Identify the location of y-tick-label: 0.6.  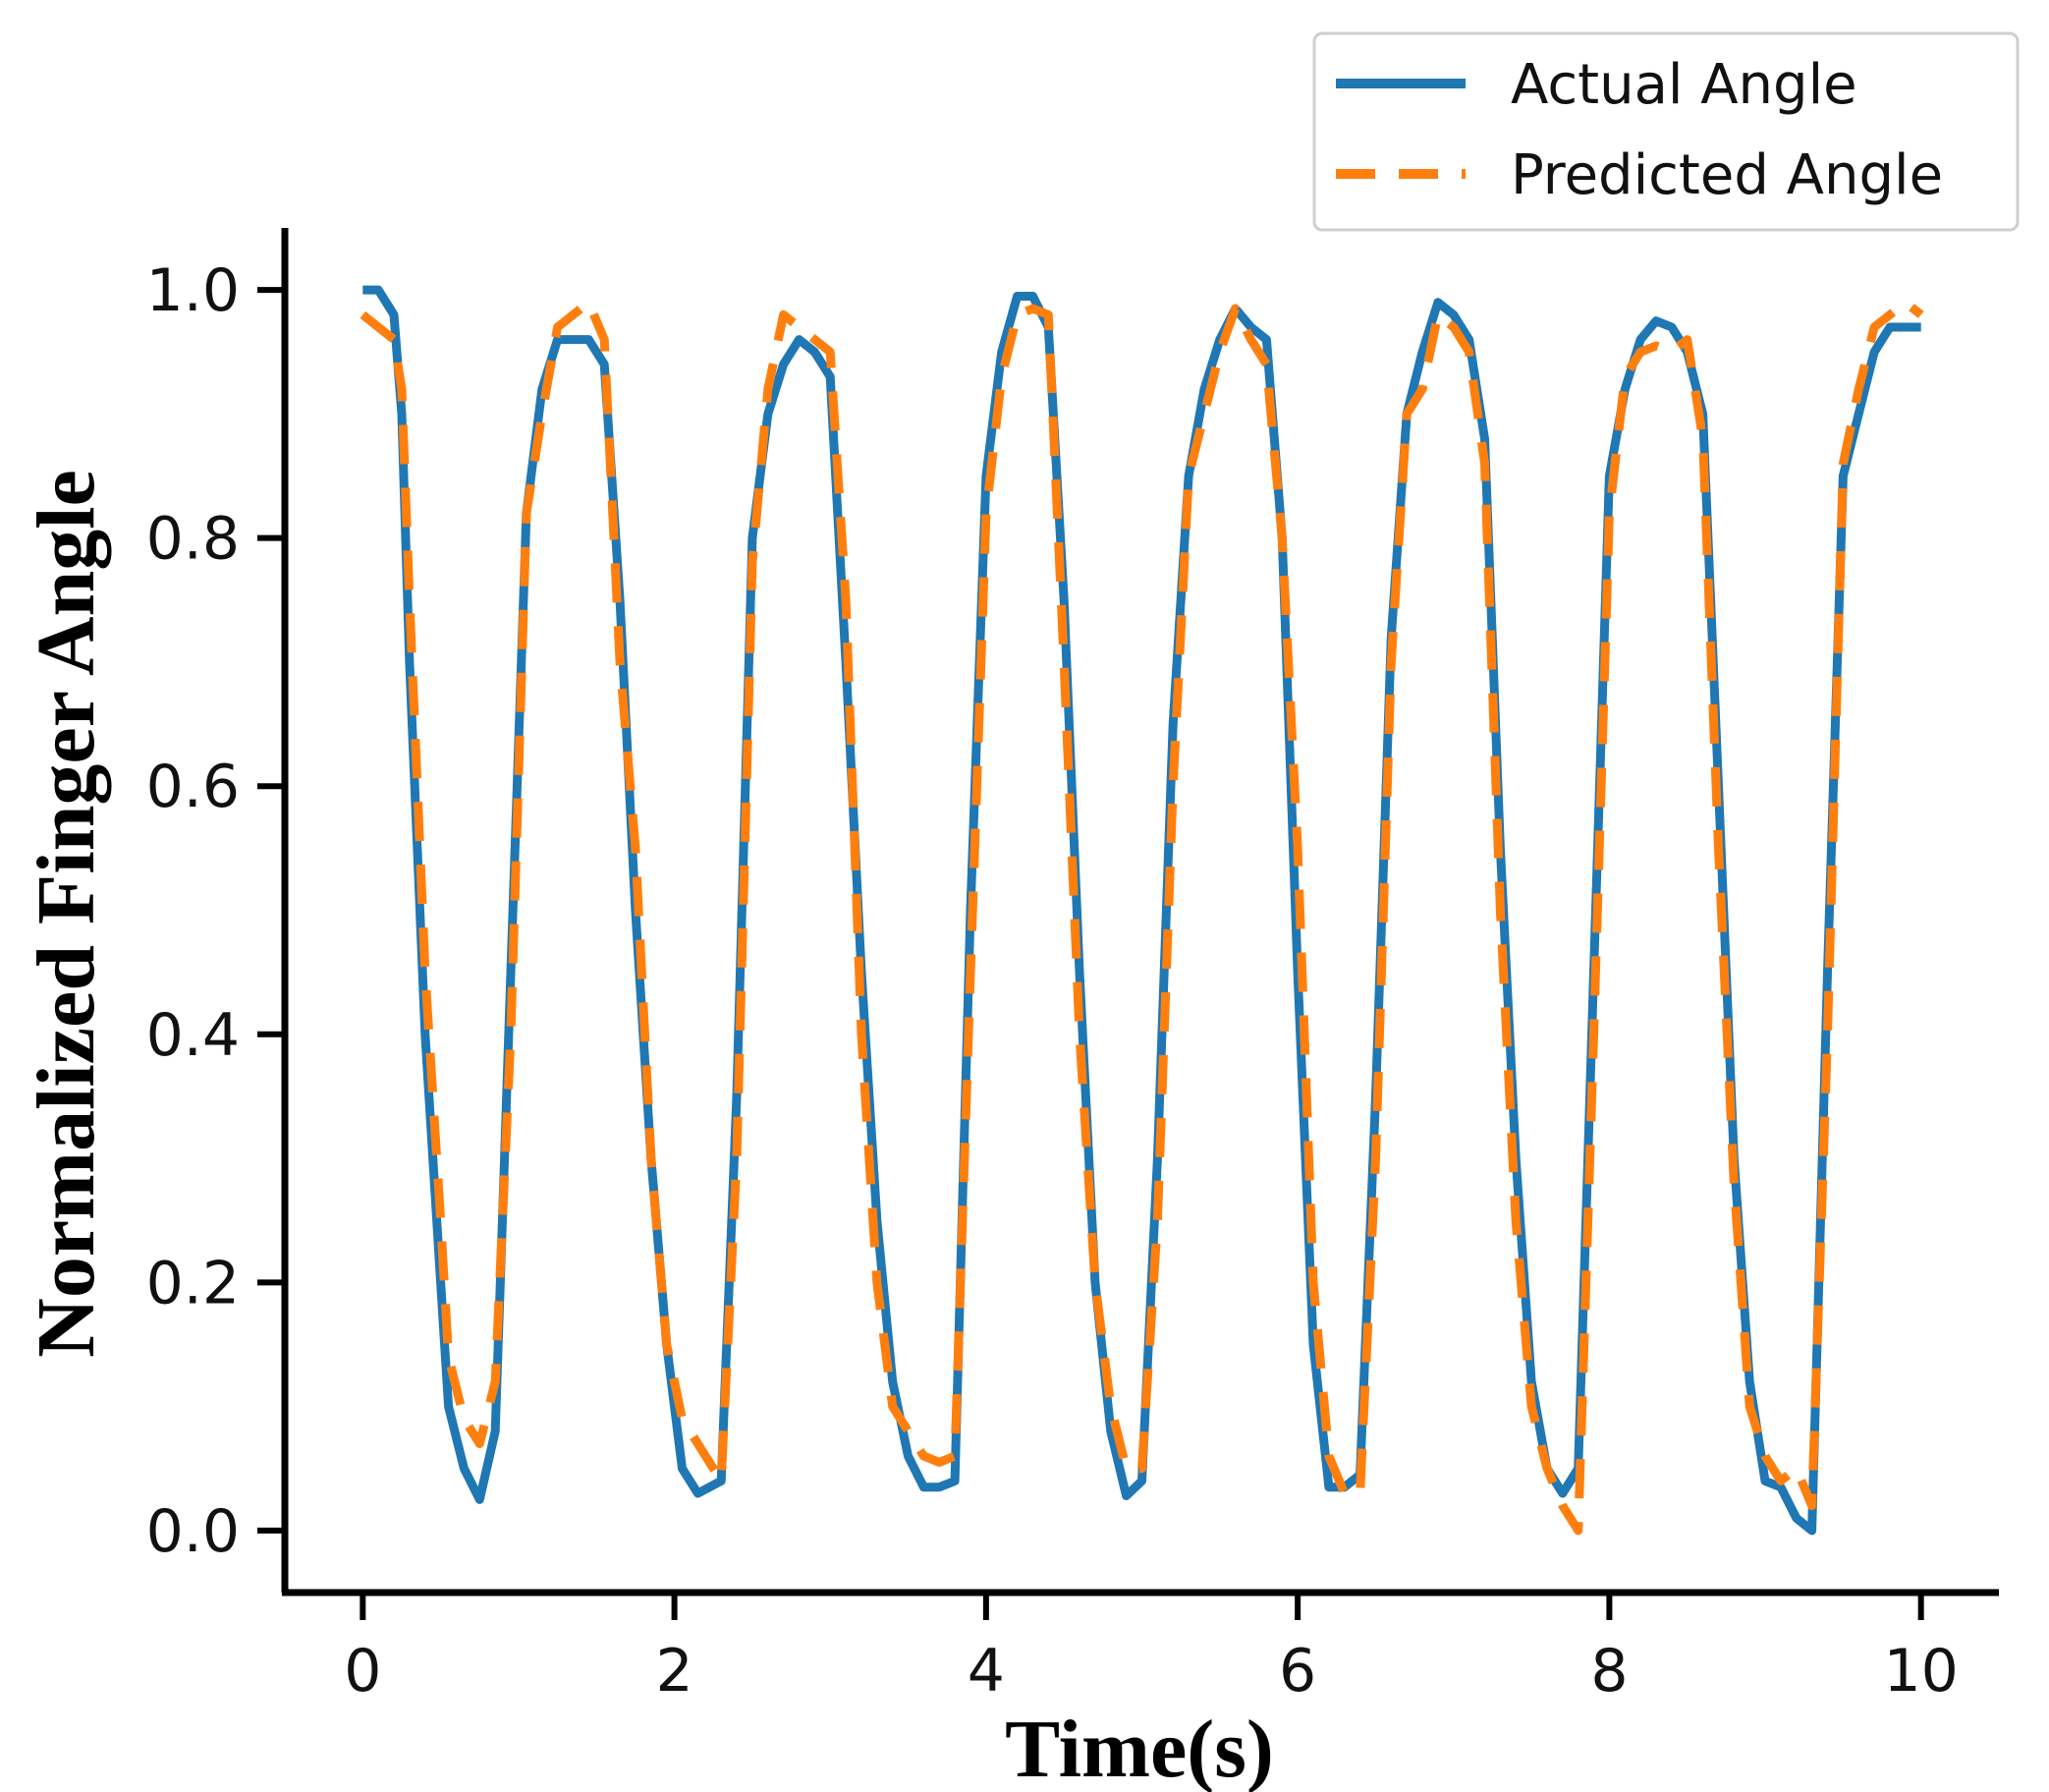
(193, 787).